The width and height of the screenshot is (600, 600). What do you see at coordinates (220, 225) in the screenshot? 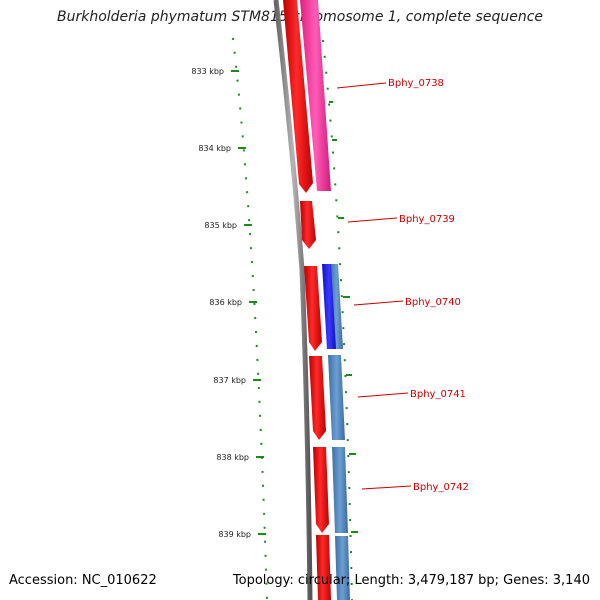
I see `tick-label: 835 kbp` at bounding box center [220, 225].